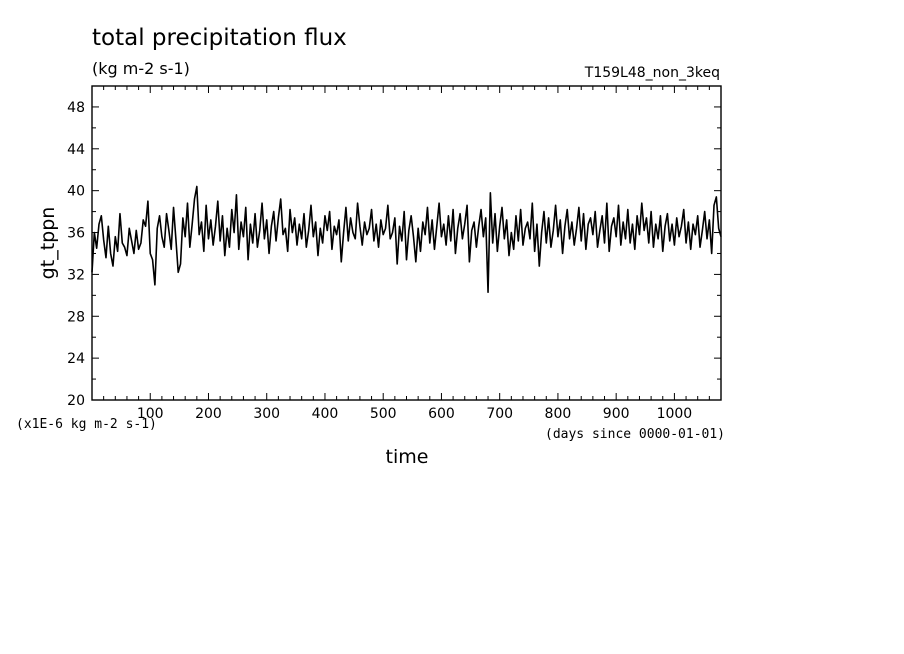  Describe the element at coordinates (407, 457) in the screenshot. I see `x-axis-label: time` at that location.